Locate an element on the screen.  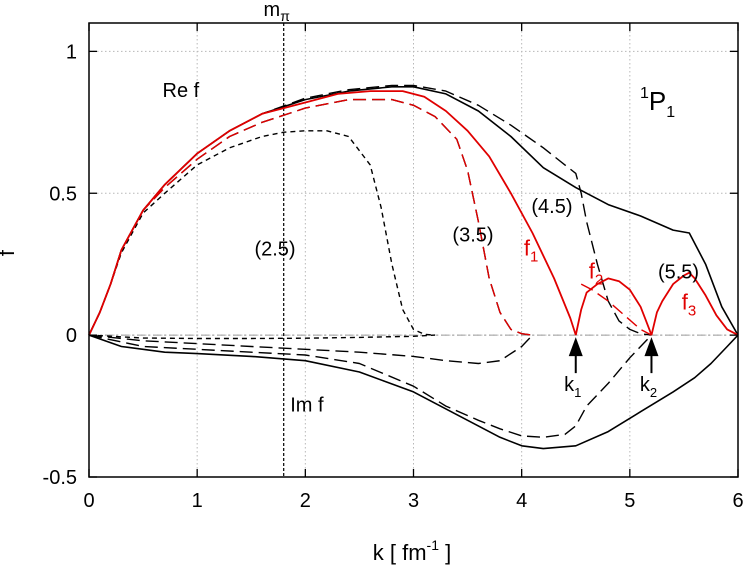
f-label-subscript: 1 is located at coordinates (534, 257).